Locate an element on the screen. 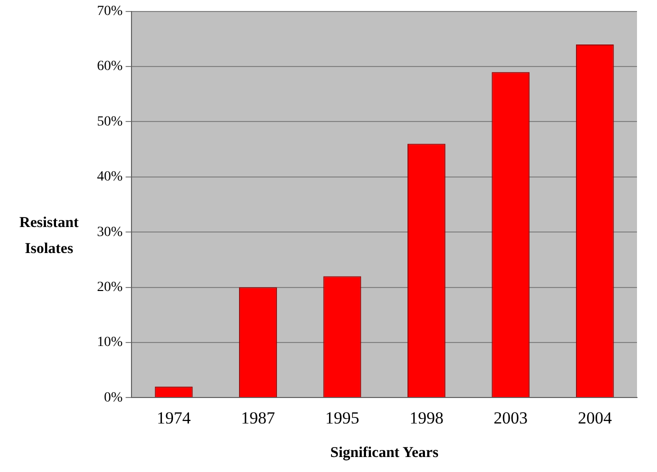 This screenshot has height=472, width=657. y-tick-label: 60% is located at coordinates (109, 66).